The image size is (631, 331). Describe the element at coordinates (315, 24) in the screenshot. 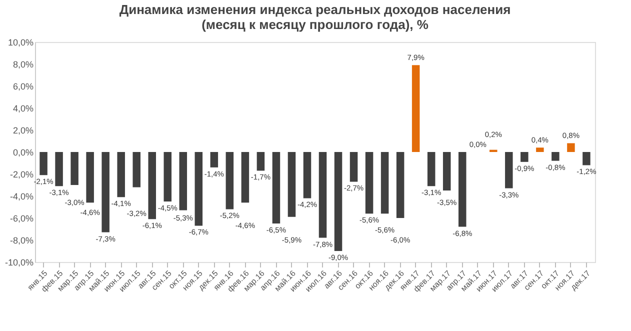

I see `chart-subtitle: (месяц к месяцу прошлого года), %` at that location.